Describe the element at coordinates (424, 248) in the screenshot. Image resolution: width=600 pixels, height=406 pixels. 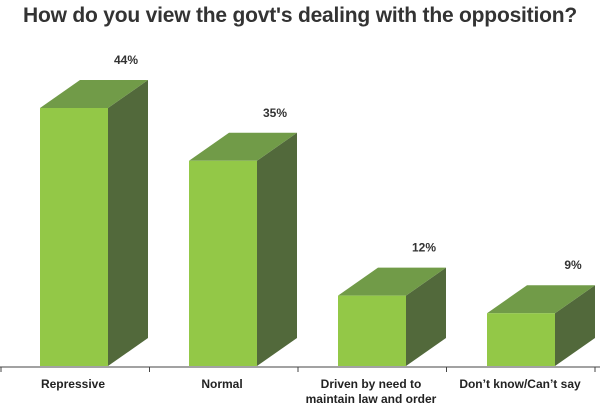
I see `value-label: 12%` at that location.